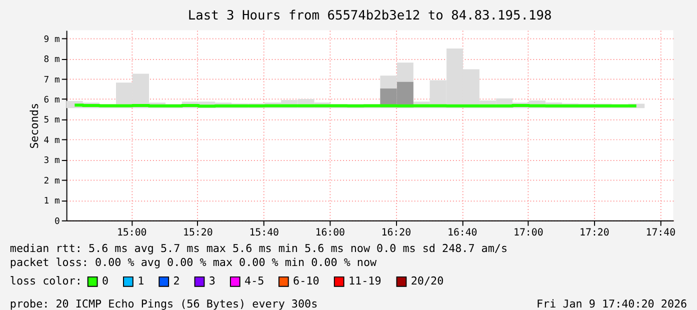 Image resolution: width=697 pixels, height=310 pixels. Describe the element at coordinates (264, 233) in the screenshot. I see `x-tick-label: 15:40` at that location.